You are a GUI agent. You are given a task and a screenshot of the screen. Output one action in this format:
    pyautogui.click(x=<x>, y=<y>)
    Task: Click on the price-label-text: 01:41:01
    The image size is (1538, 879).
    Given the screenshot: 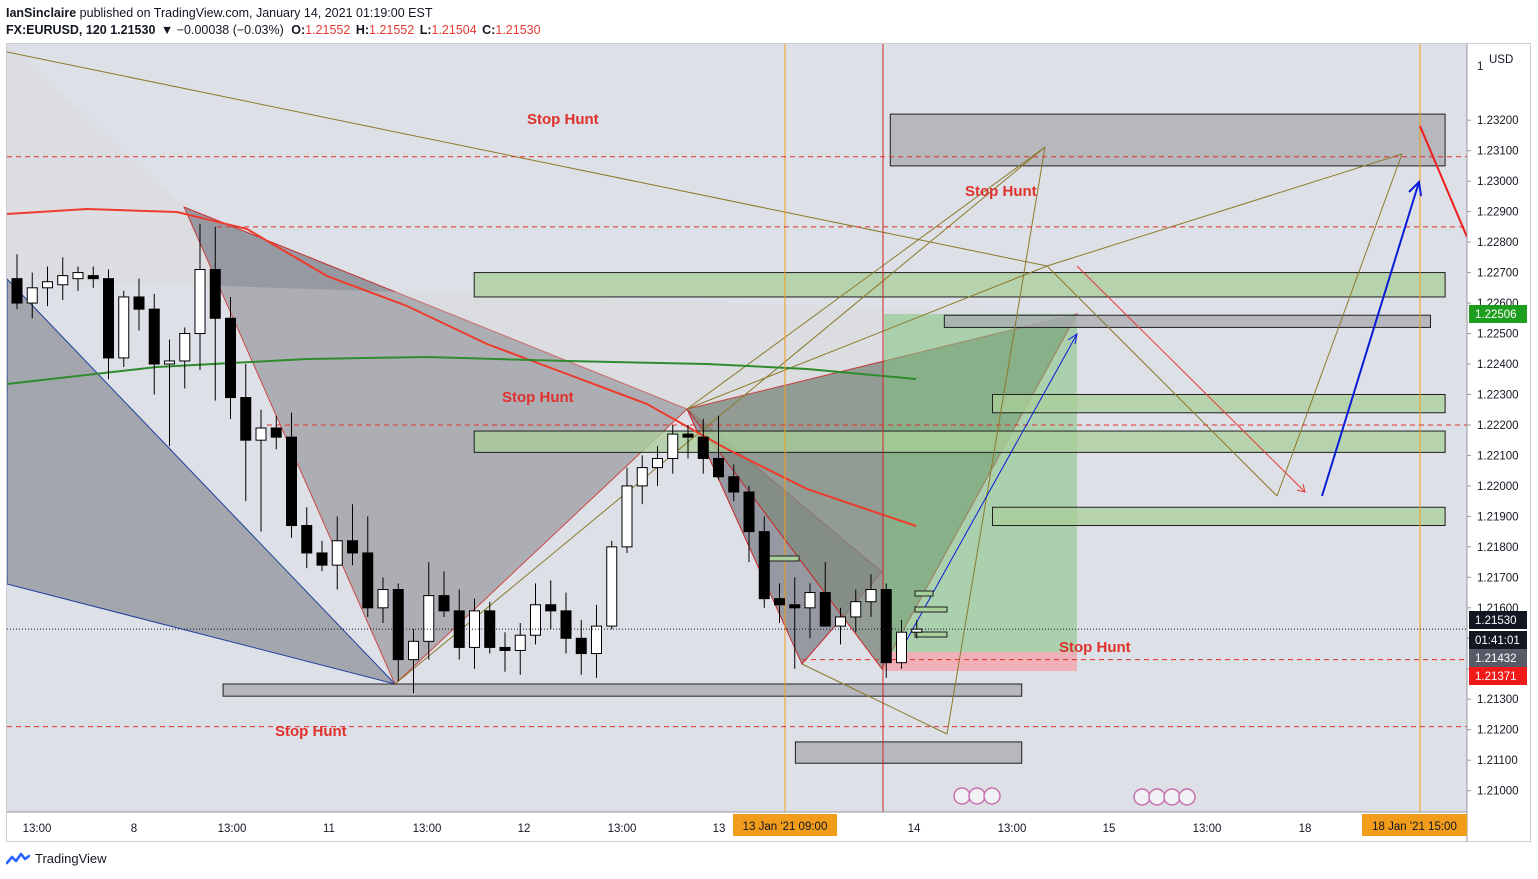 What is the action you would take?
    pyautogui.click(x=1497, y=641)
    